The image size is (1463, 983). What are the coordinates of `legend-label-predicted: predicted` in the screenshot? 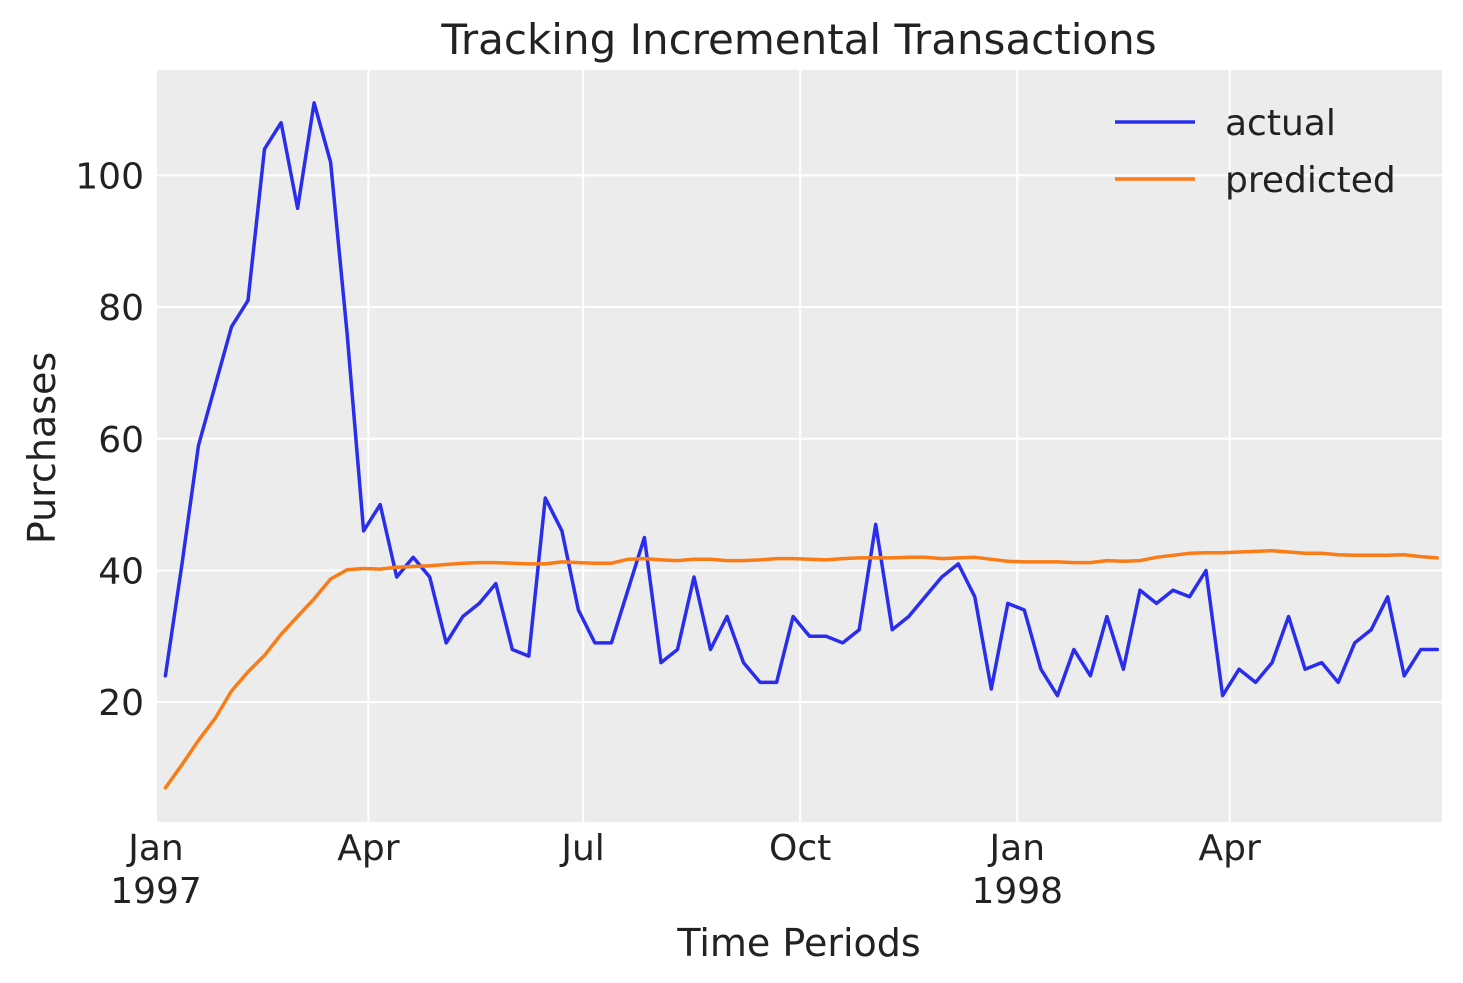 It's located at (1310, 180).